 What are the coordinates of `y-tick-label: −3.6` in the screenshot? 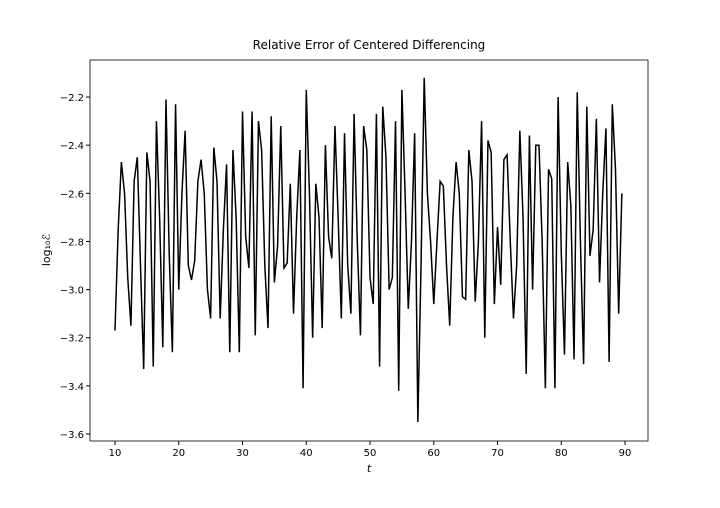 It's located at (72, 435).